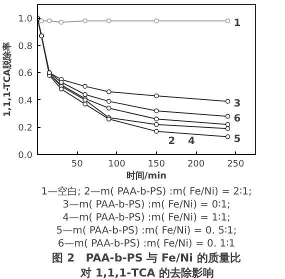 This screenshot has height=279, width=285. Describe the element at coordinates (117, 165) in the screenshot. I see `x-tick-label: 100` at that location.